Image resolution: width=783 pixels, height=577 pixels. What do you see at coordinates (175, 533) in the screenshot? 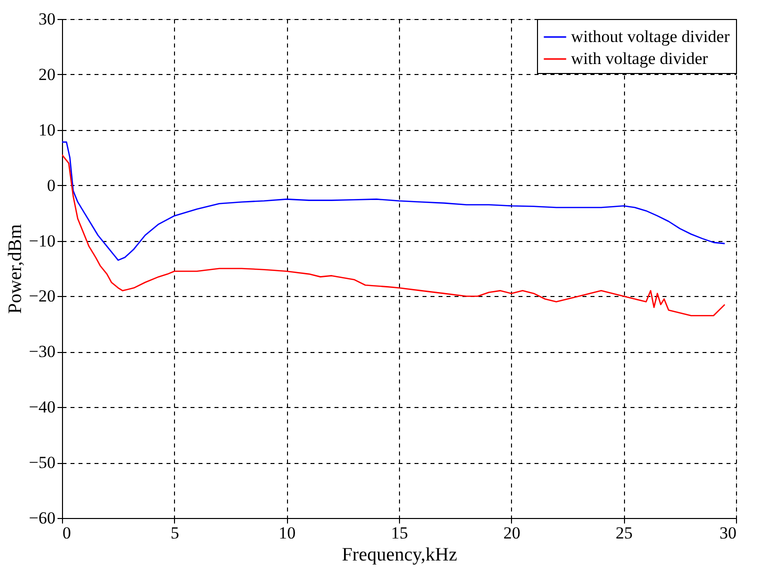
I see `x-tick-label: 5` at bounding box center [175, 533].